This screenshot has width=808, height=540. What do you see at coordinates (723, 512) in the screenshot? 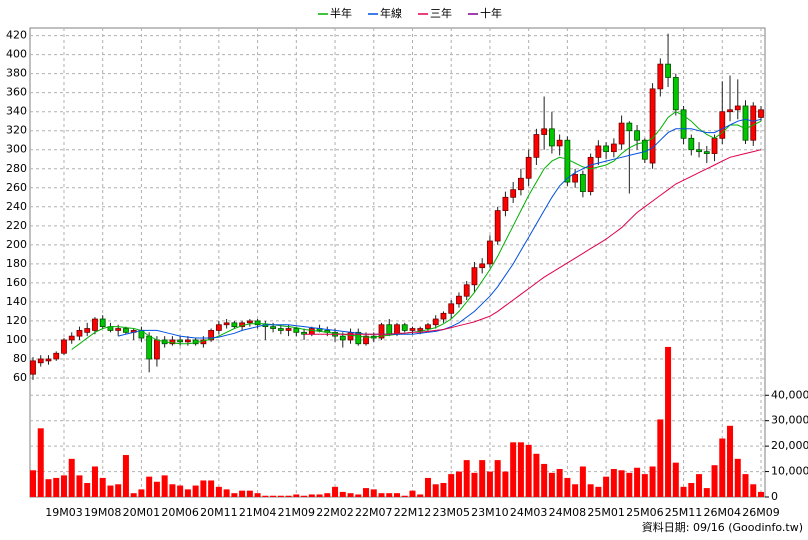
I see `x-tick-label: 26M04` at bounding box center [723, 512].